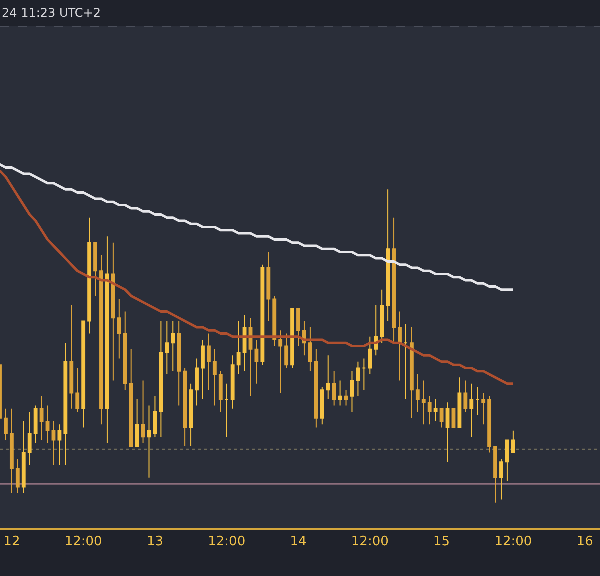 This screenshot has height=576, width=600. What do you see at coordinates (155, 542) in the screenshot?
I see `x-tick-label: 13` at bounding box center [155, 542].